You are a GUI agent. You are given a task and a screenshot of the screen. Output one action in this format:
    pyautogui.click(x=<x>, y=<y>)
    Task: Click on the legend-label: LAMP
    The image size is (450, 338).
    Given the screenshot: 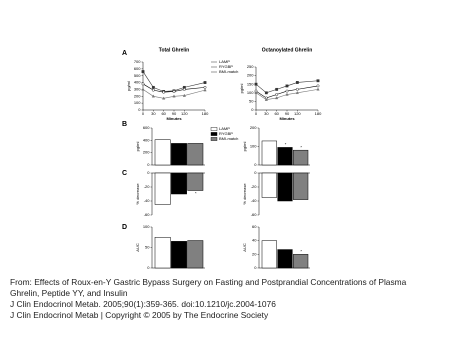 What is the action you would take?
    pyautogui.click(x=224, y=128)
    